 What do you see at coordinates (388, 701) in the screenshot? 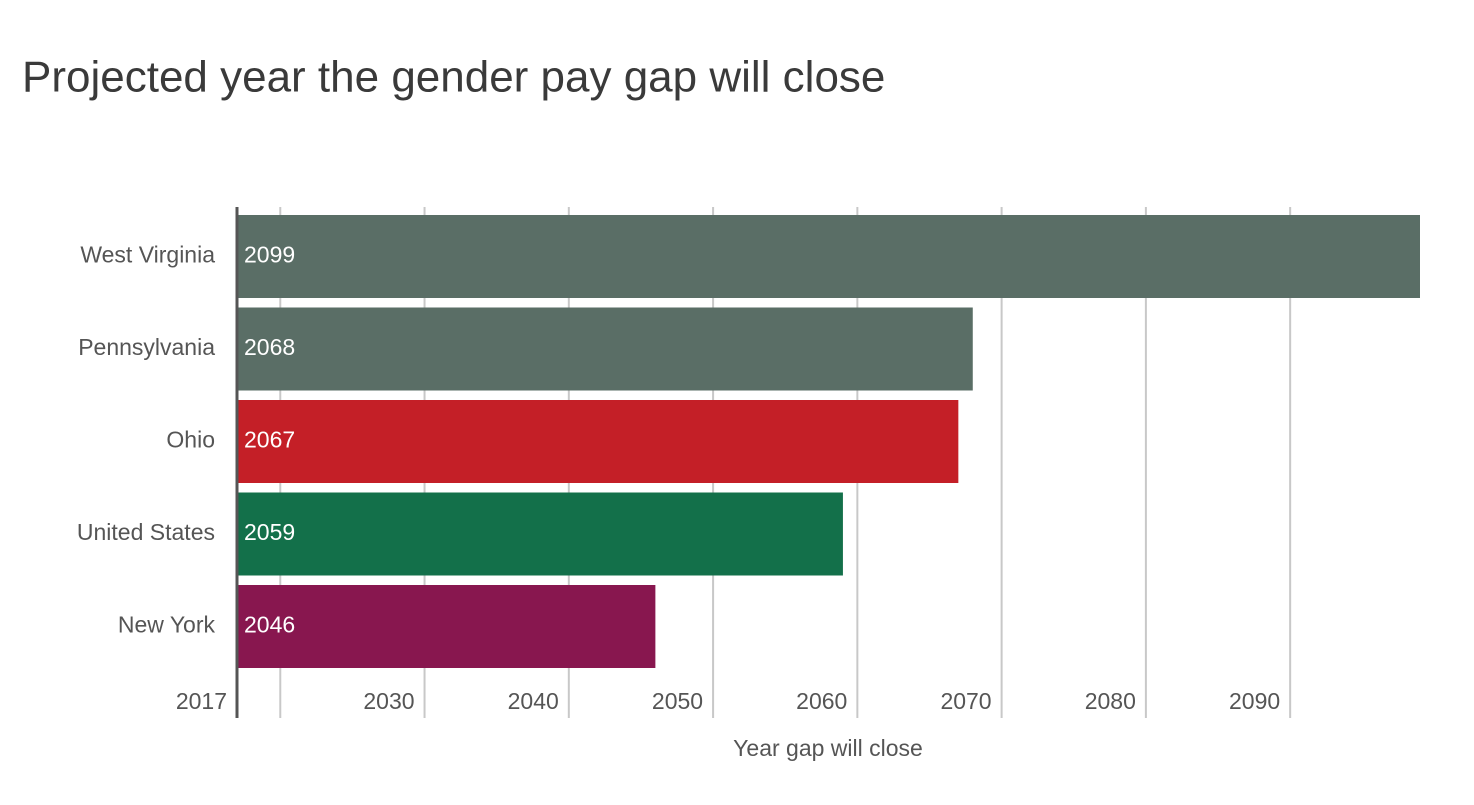
I see `x-tick-label: 2030` at bounding box center [388, 701].